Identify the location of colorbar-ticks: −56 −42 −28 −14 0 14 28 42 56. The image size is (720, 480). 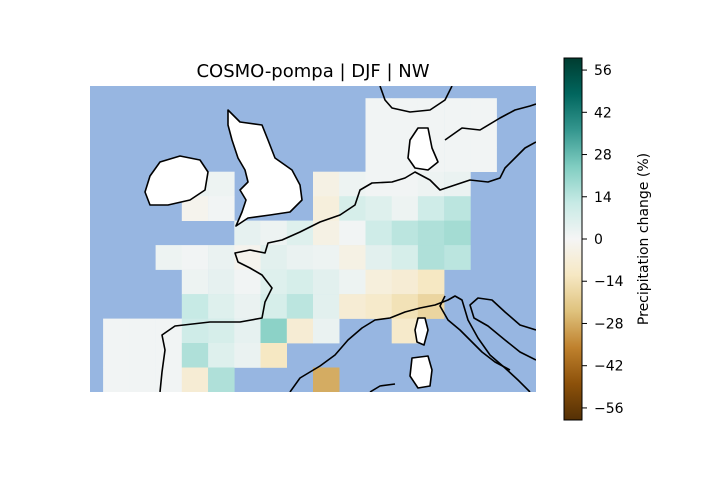
(603, 240).